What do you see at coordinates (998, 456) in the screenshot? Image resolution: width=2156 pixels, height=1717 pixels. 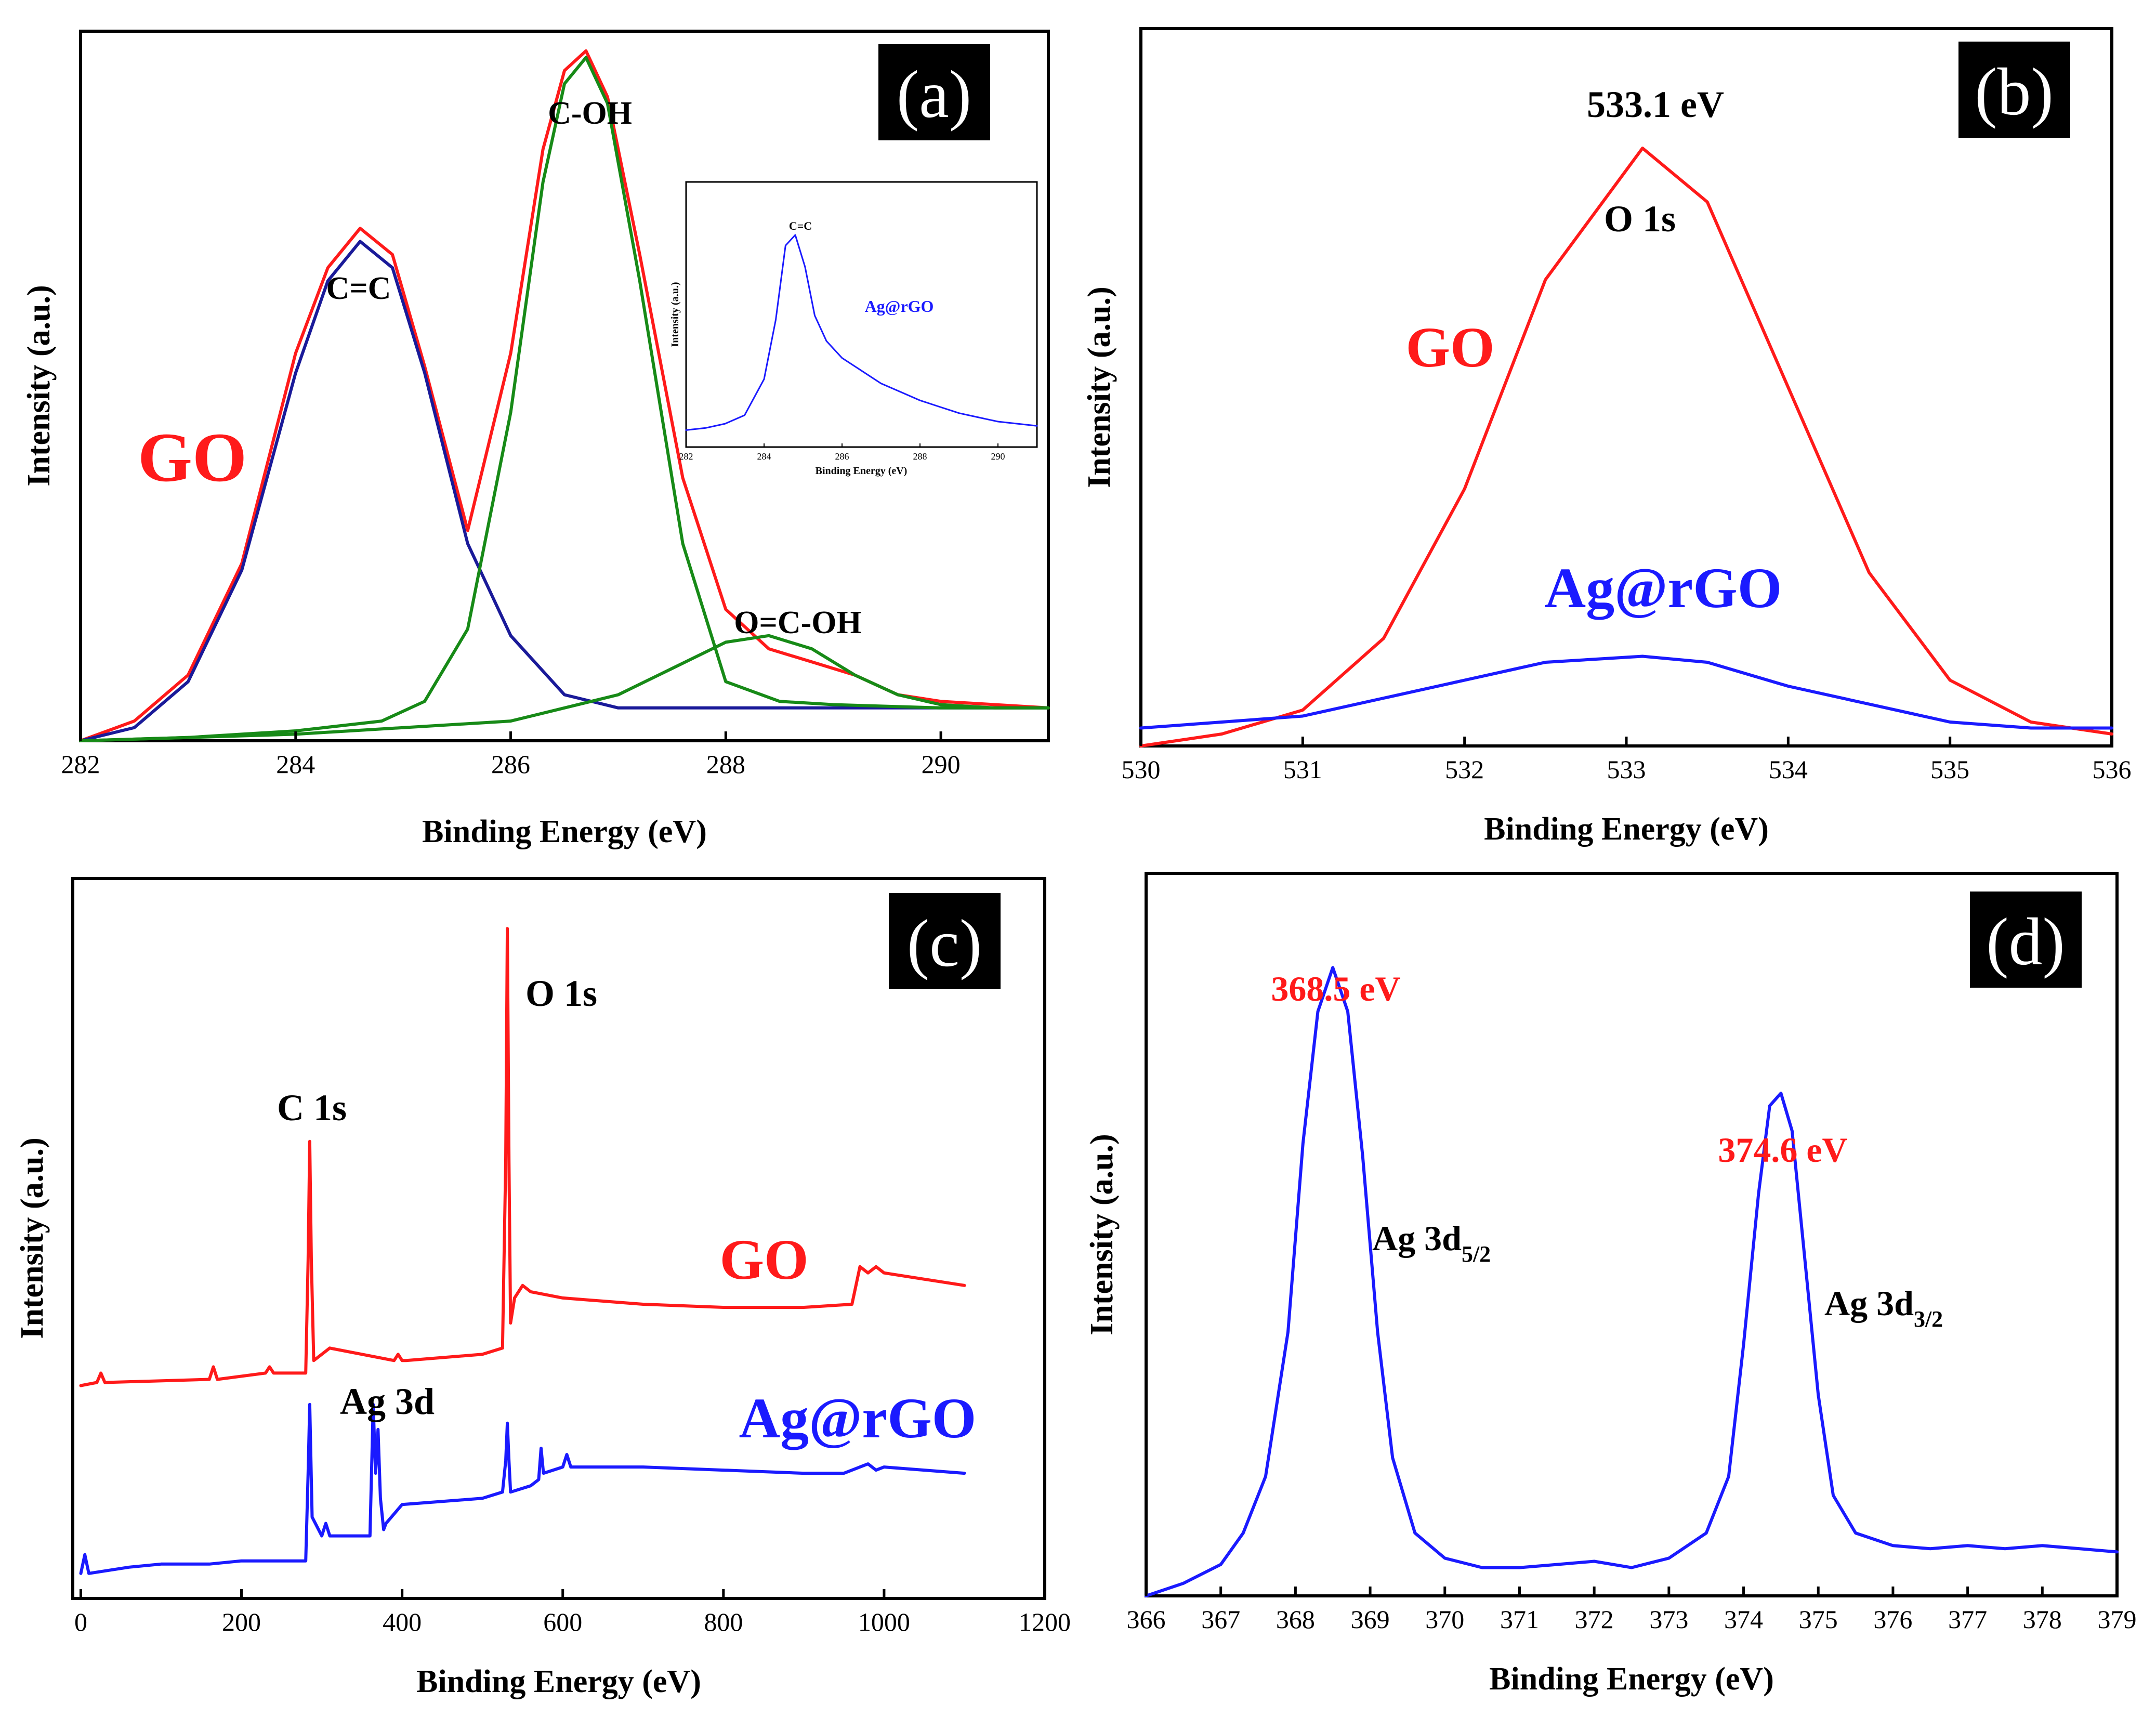 I see `xtick-label-a-inset-290: 290` at bounding box center [998, 456].